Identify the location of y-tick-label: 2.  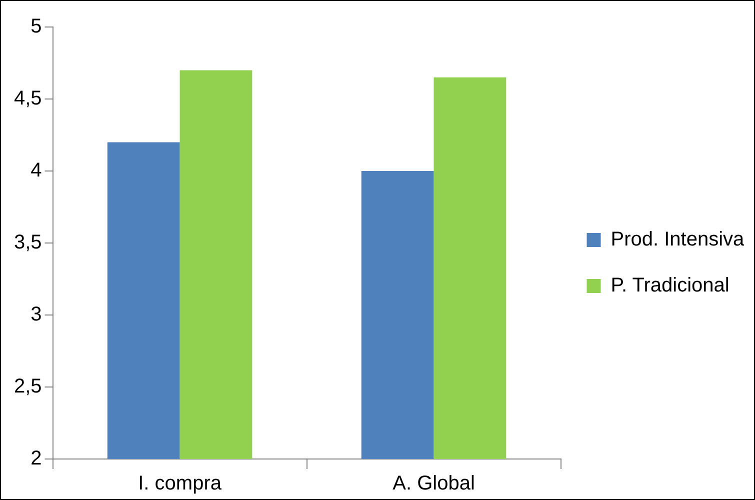
(36, 459).